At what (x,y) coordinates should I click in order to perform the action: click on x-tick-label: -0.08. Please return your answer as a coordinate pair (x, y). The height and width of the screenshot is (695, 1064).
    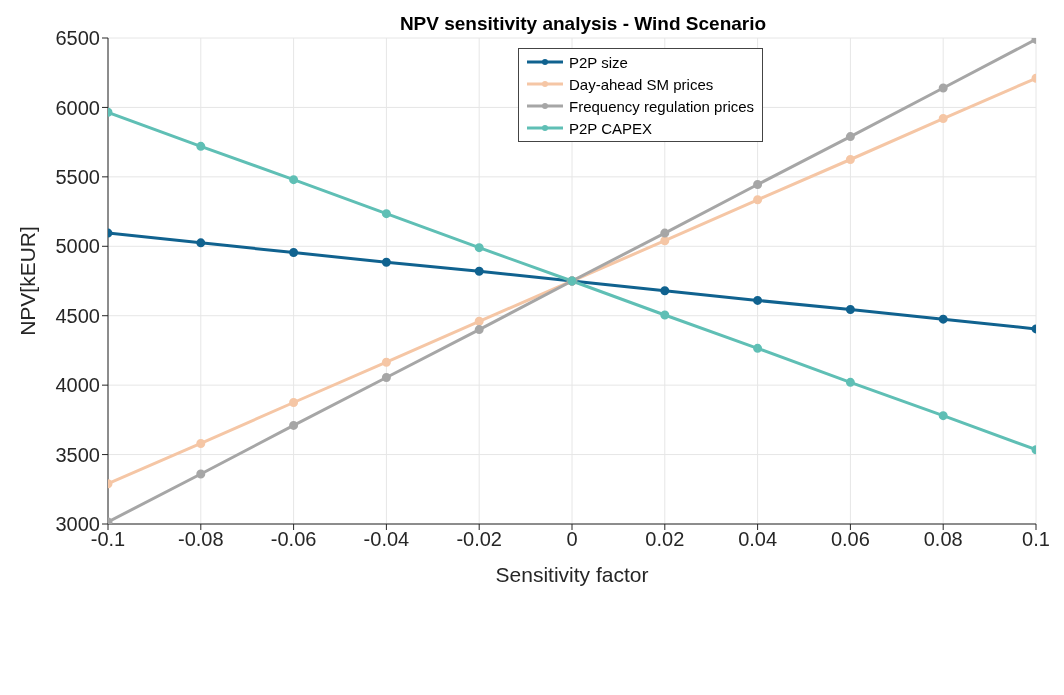
    Looking at the image, I should click on (201, 539).